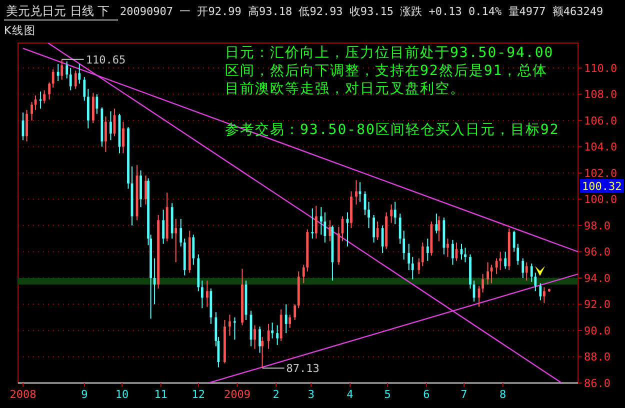 Image resolution: width=625 pixels, height=408 pixels. What do you see at coordinates (387, 394) in the screenshot?
I see `x-tick-label: 5` at bounding box center [387, 394].